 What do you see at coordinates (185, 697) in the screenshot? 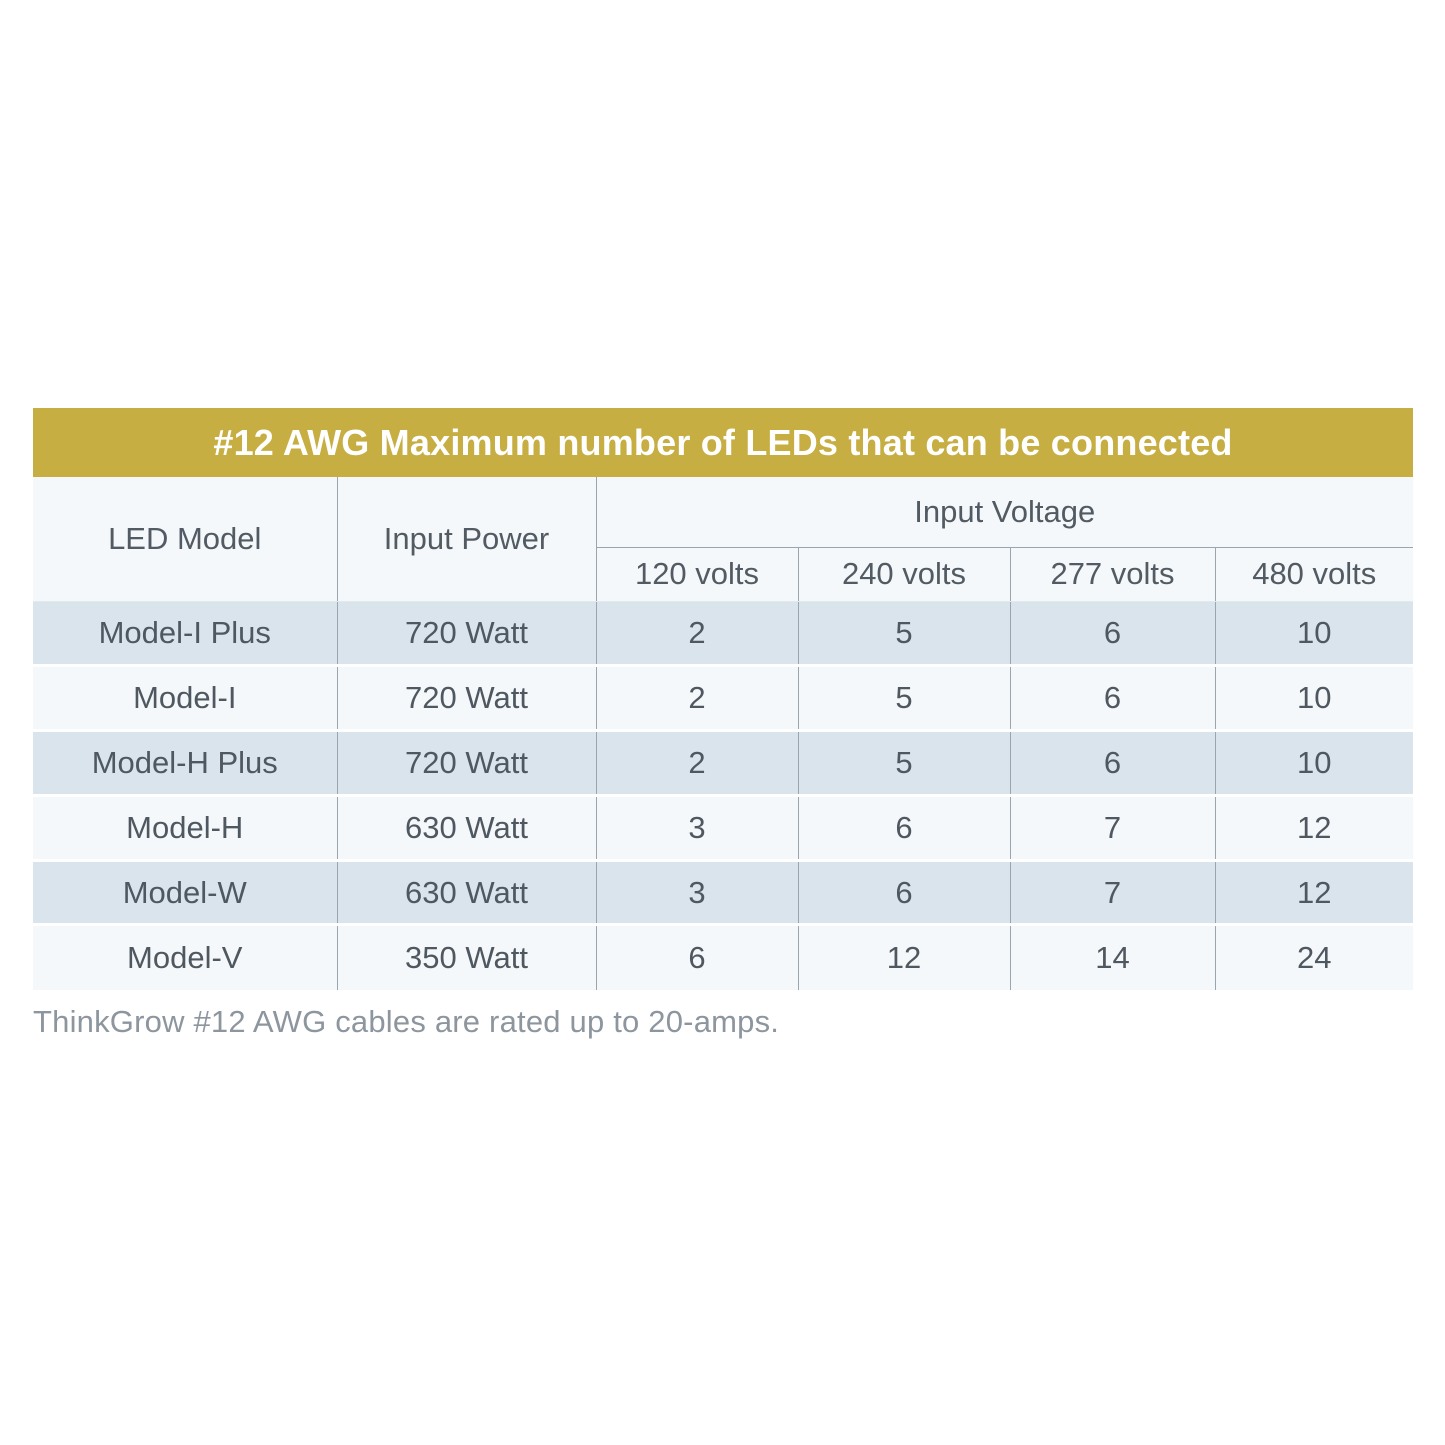
I see `cell-model: Model-I` at bounding box center [185, 697].